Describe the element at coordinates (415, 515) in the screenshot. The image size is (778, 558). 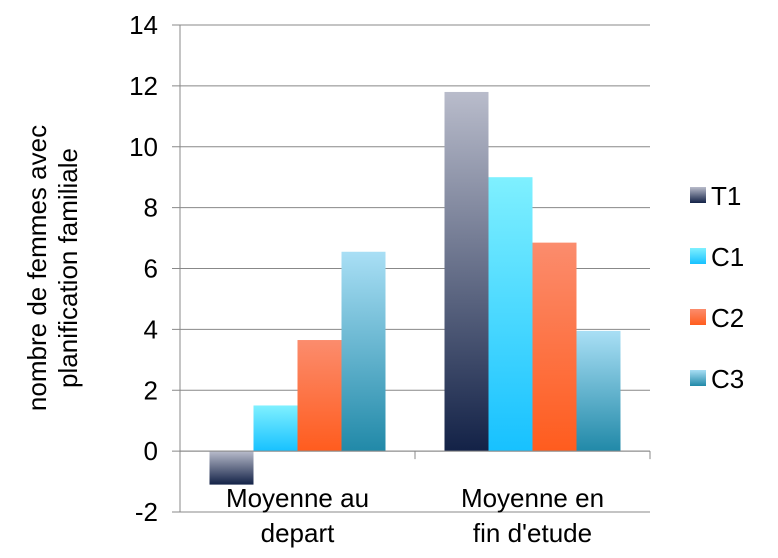
I see `category-labels: Moyenne au depart Moyenne en fin d'etude` at that location.